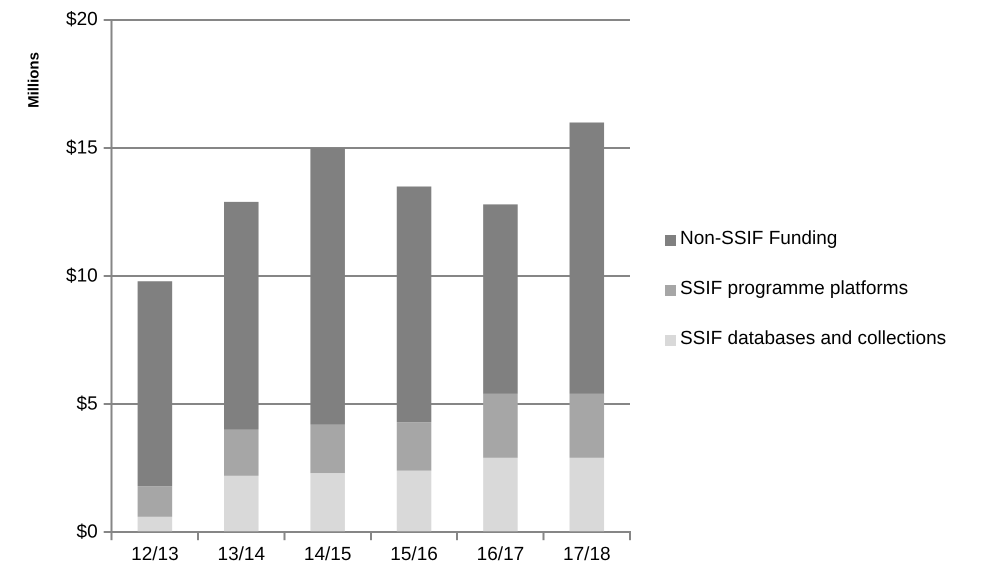 The image size is (988, 577). Describe the element at coordinates (82, 19) in the screenshot. I see `y-tick-label: $20` at that location.